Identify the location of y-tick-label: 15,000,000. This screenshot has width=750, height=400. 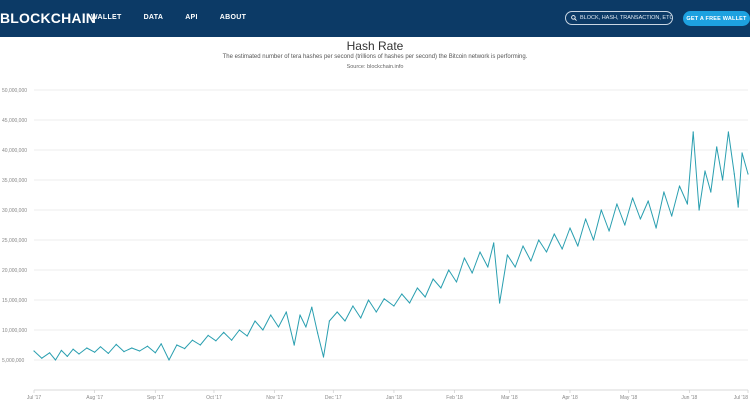
(14, 301).